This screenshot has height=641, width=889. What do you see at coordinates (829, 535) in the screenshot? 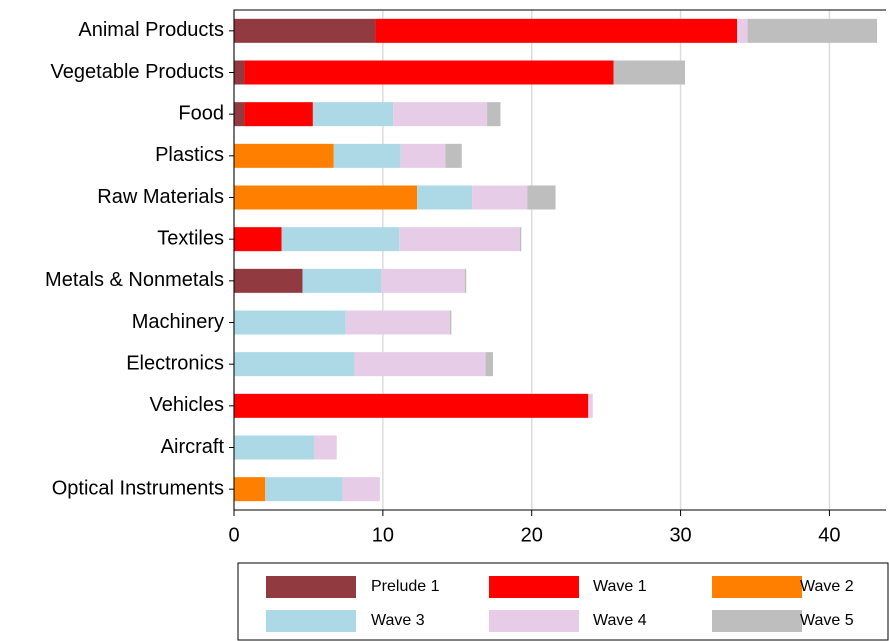
I see `x-tick-label: 40` at bounding box center [829, 535].